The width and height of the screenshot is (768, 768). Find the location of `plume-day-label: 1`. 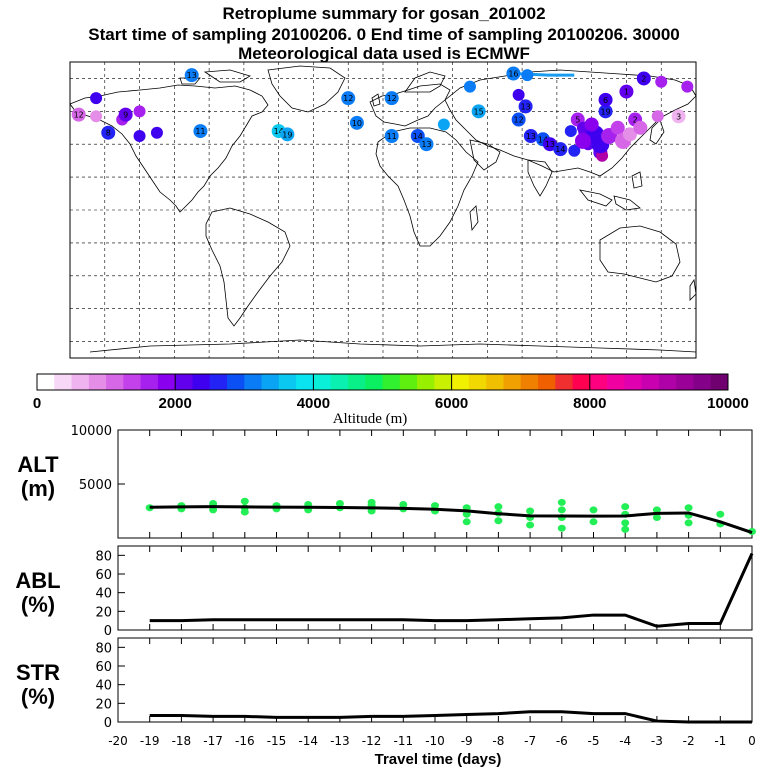

plume-day-label: 1 is located at coordinates (626, 92).